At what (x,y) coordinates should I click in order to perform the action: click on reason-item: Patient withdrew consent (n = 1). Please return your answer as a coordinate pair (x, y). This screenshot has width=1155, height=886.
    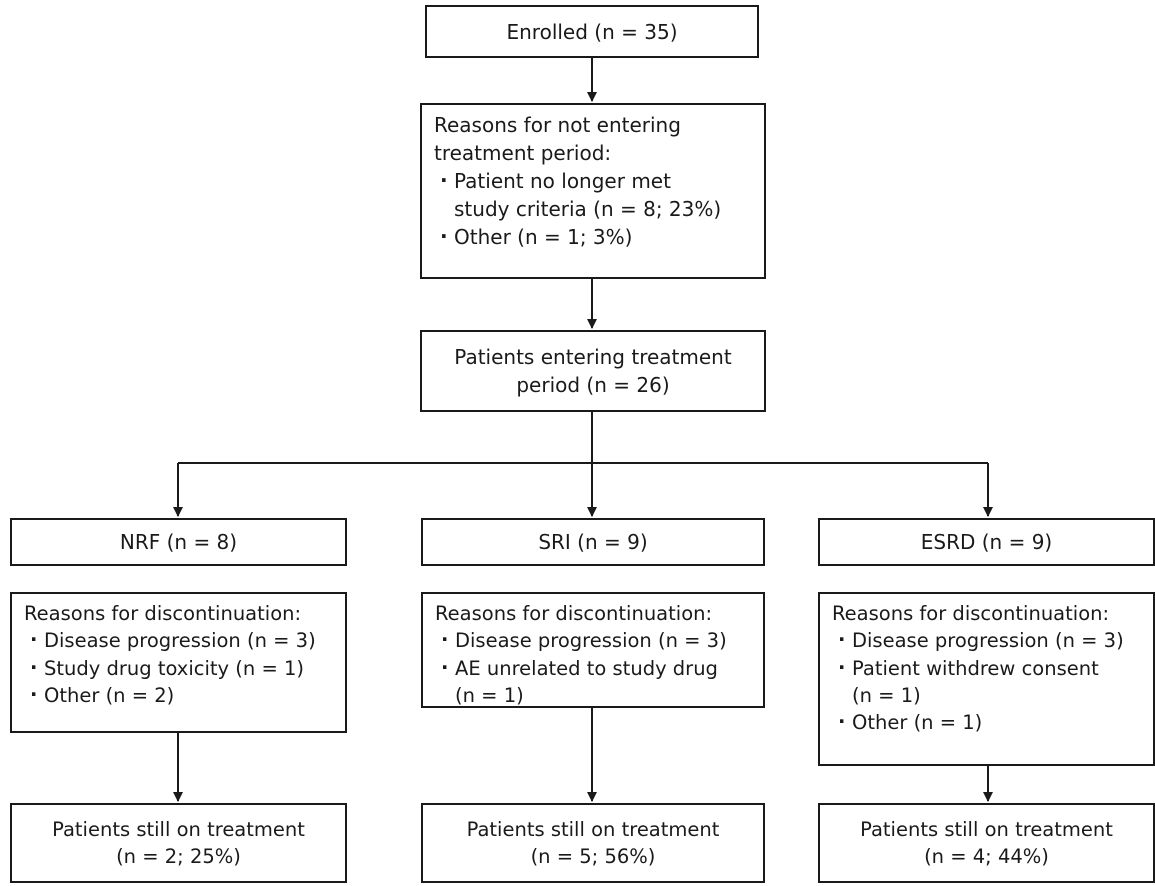
    Looking at the image, I should click on (992, 682).